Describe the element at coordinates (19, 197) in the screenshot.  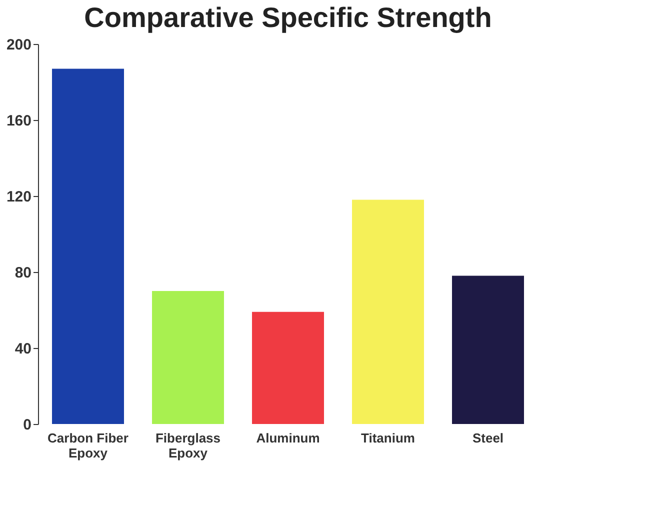
I see `y-tick-label: 120` at that location.